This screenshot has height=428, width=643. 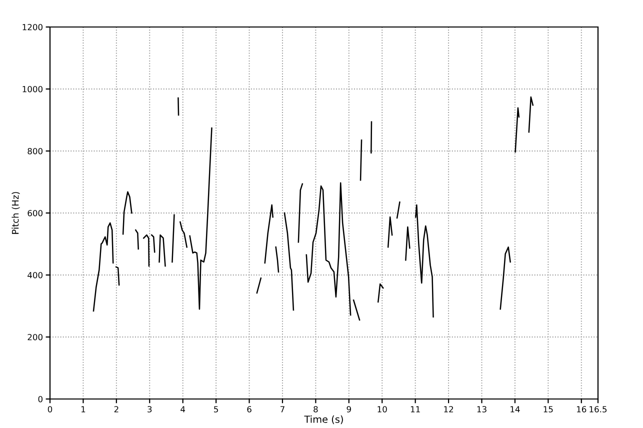 What do you see at coordinates (249, 409) in the screenshot?
I see `x-tick-label: 6` at bounding box center [249, 409].